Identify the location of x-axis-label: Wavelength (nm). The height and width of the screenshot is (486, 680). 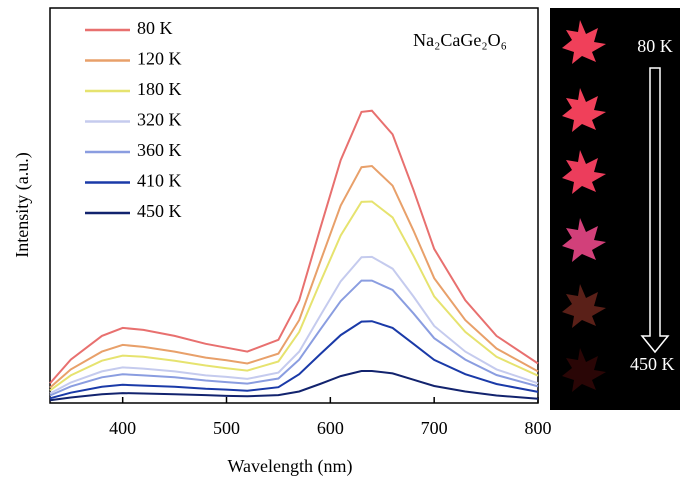
(289, 466).